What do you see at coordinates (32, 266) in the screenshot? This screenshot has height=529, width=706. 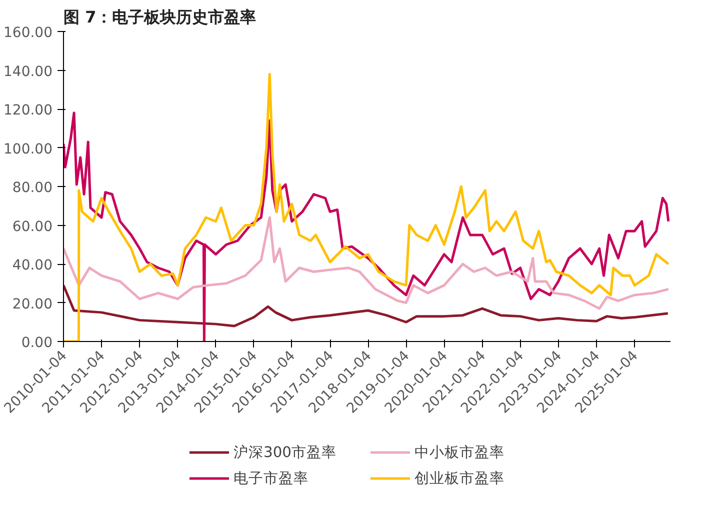 I see `y-tick-label: 40.00` at bounding box center [32, 266].